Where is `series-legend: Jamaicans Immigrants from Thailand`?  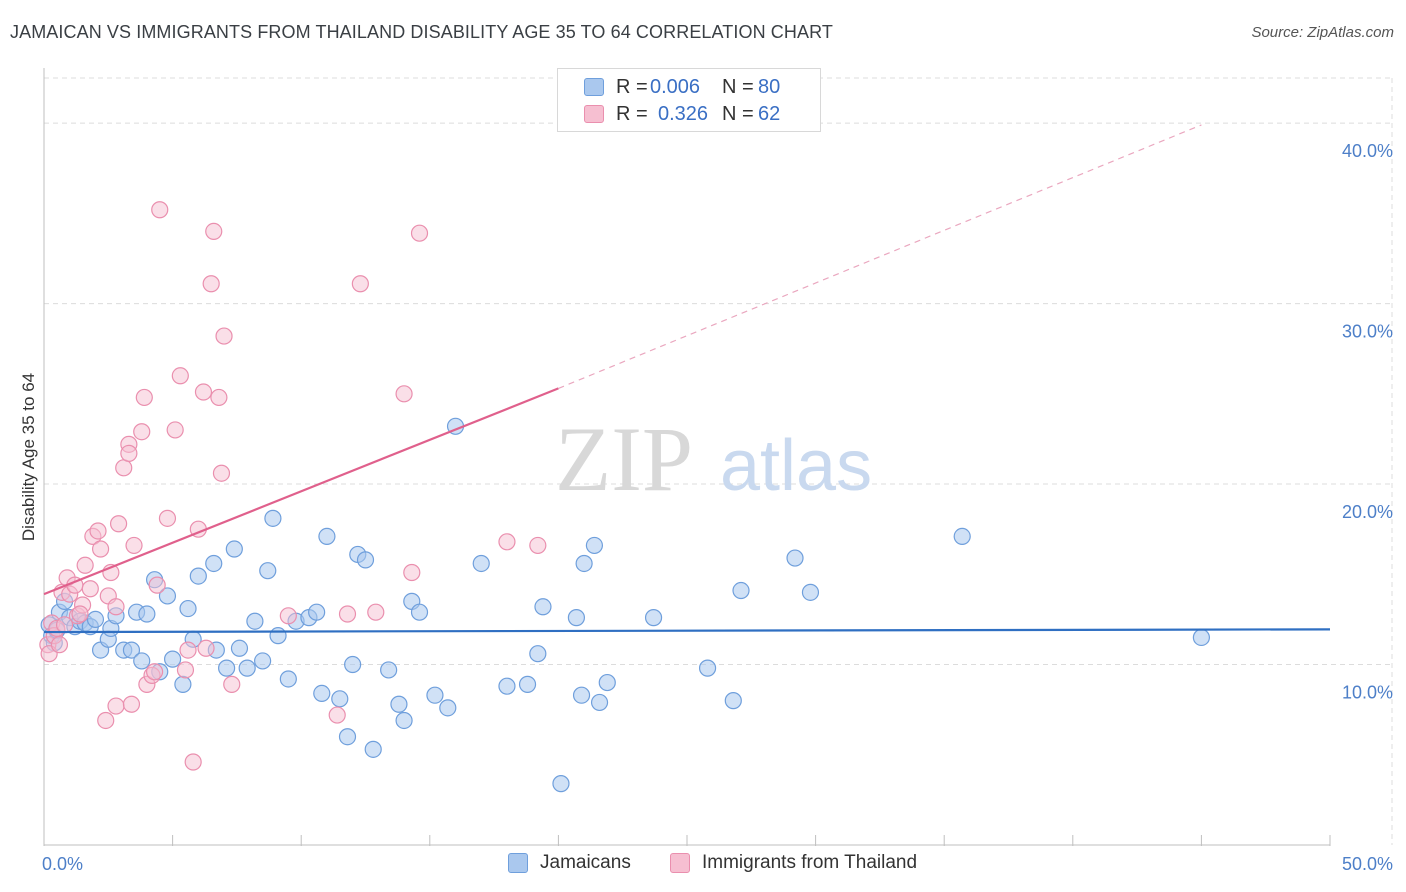
series-legend: Jamaicans Immigrants from Thailand is located at coordinates (703, 865).